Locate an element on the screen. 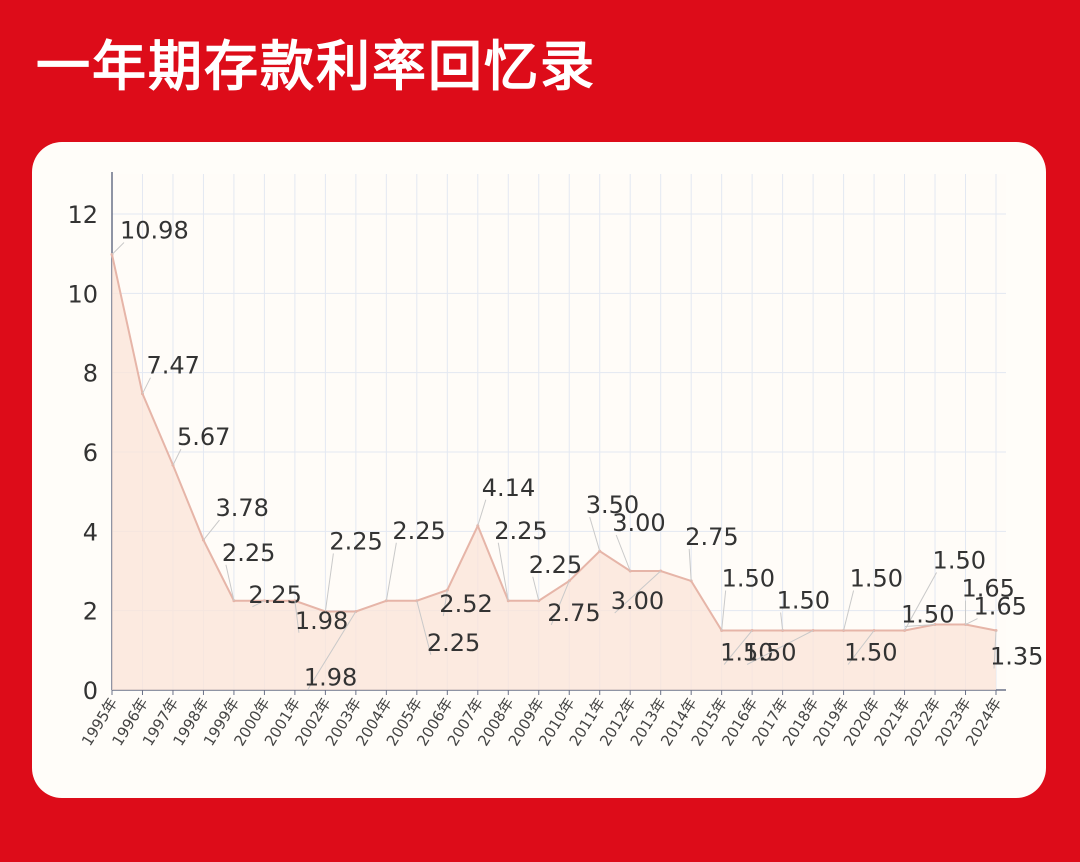  y-tick-label: 10 is located at coordinates (82, 294).